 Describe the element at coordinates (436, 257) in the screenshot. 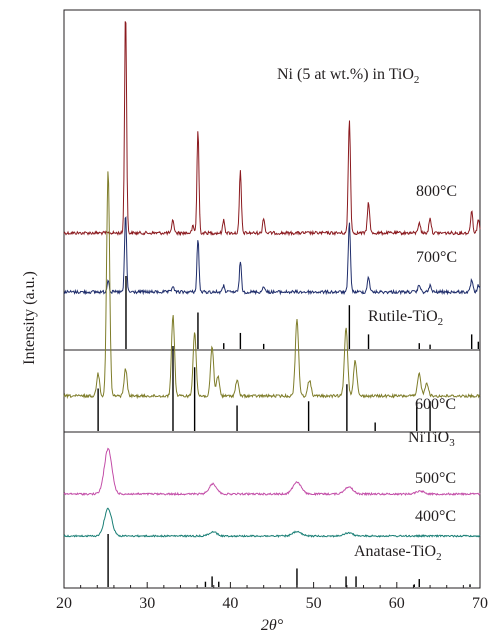

I see `series-label-700c: 700°C` at that location.